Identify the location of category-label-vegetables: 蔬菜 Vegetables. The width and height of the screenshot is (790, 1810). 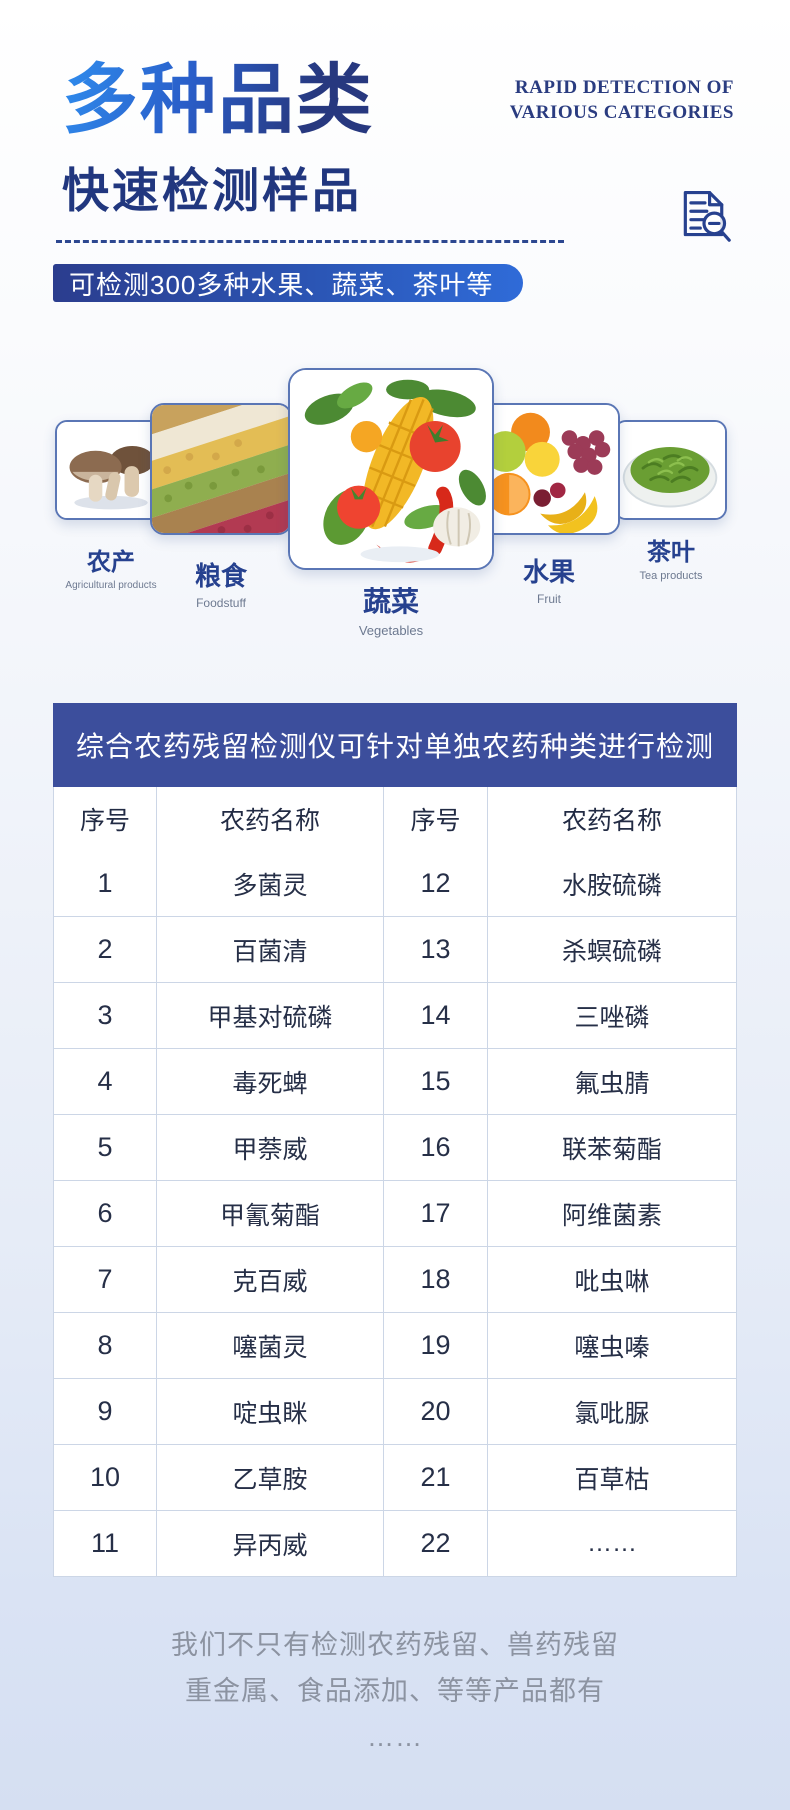
(391, 609).